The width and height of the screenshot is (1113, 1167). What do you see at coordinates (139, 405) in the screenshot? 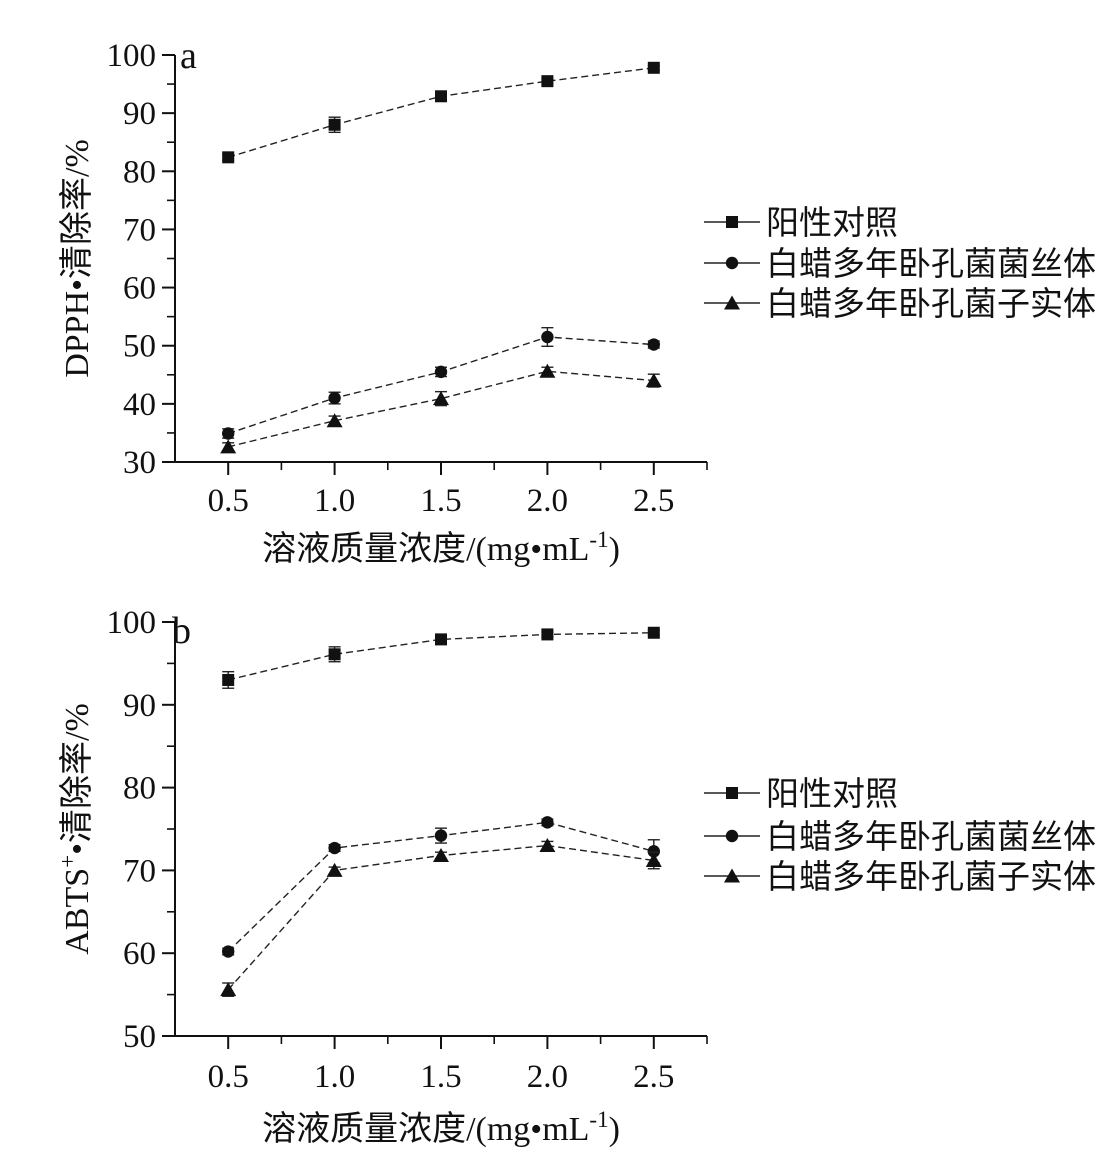
I see `y-tick-label: 40` at bounding box center [139, 405].